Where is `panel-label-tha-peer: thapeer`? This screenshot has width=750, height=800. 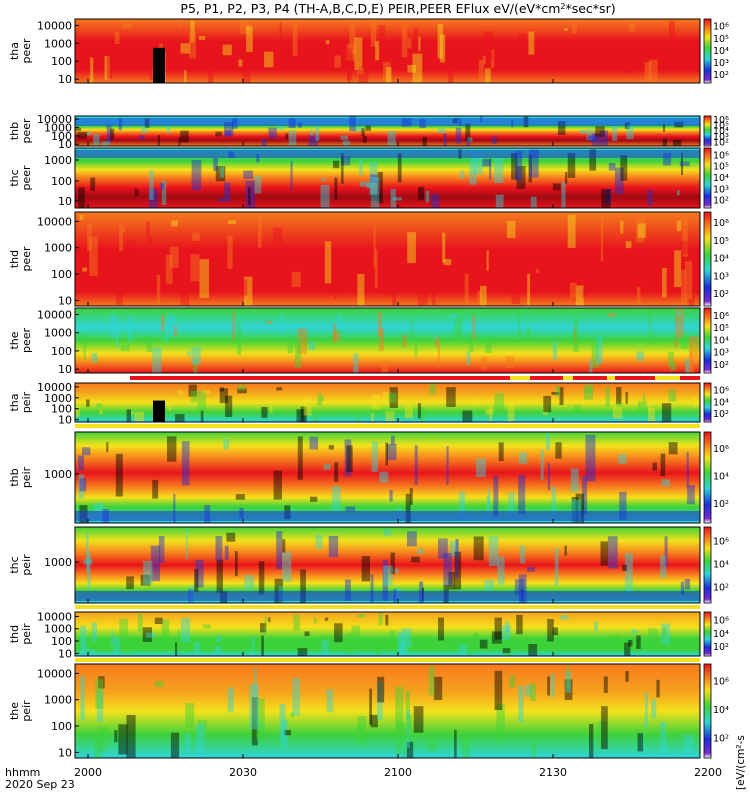
panel-label-tha-peer: thapeer is located at coordinates (20, 51).